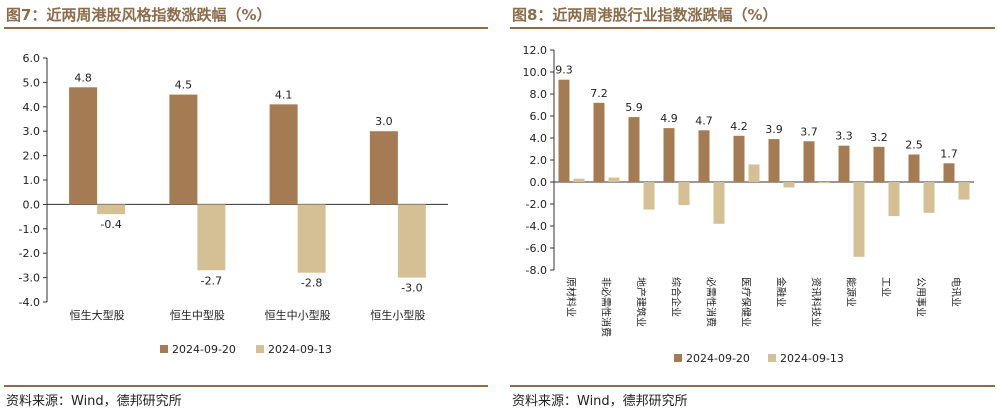 This screenshot has width=997, height=416. I want to click on y-tick-label: 3.0, so click(32, 131).